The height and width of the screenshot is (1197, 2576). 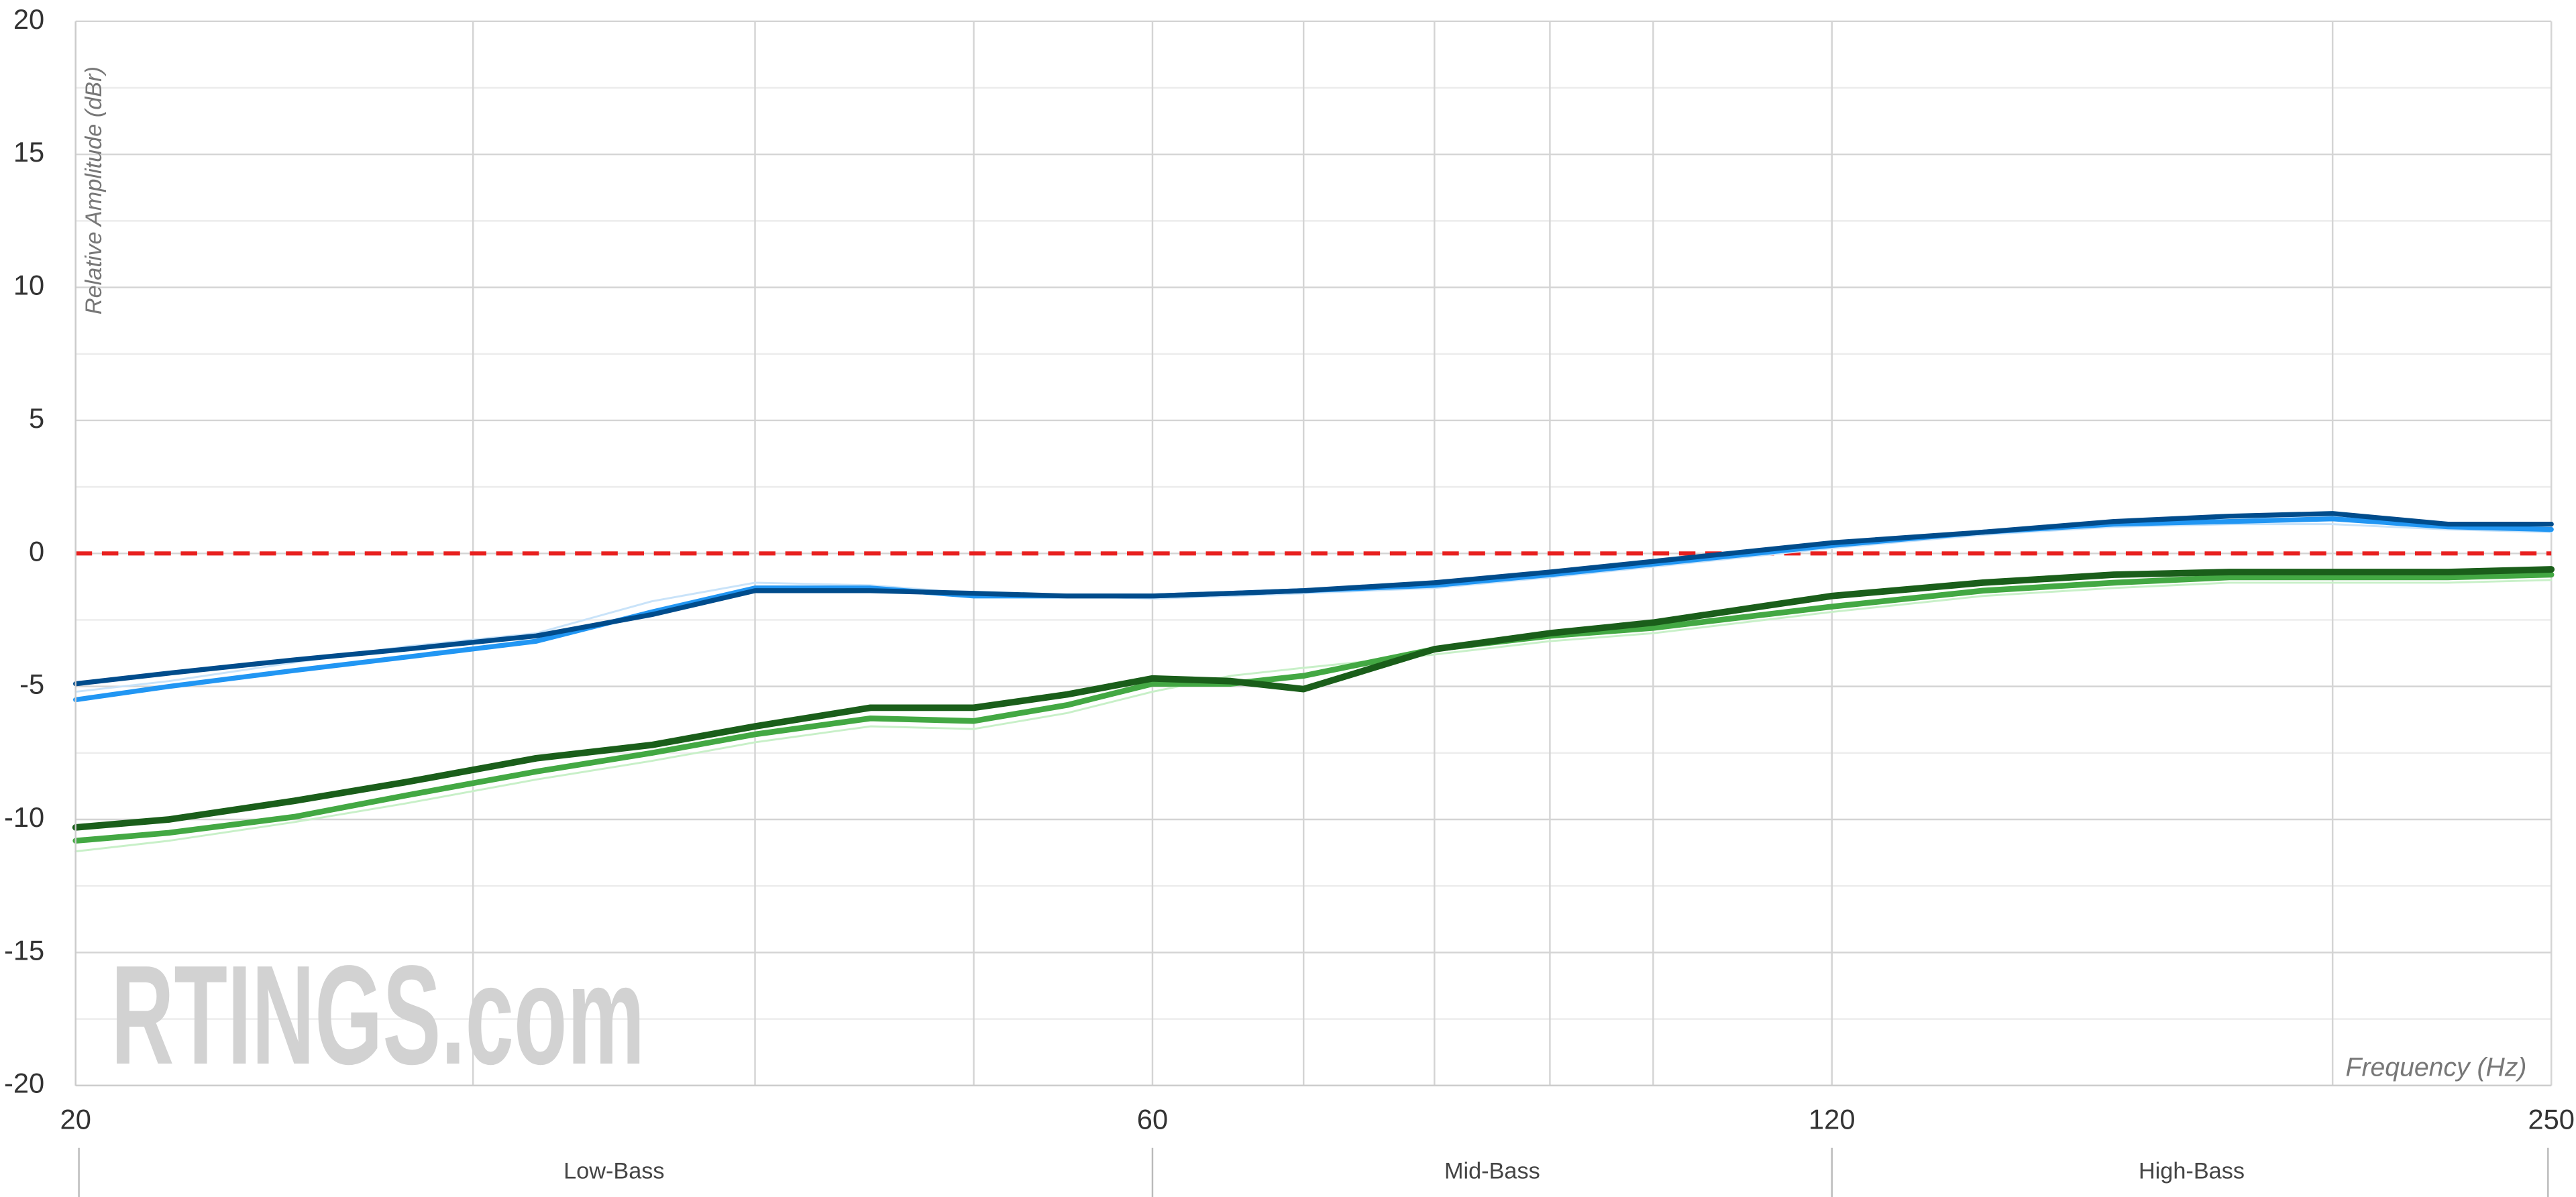 I want to click on y-tick-label: 0, so click(x=36, y=551).